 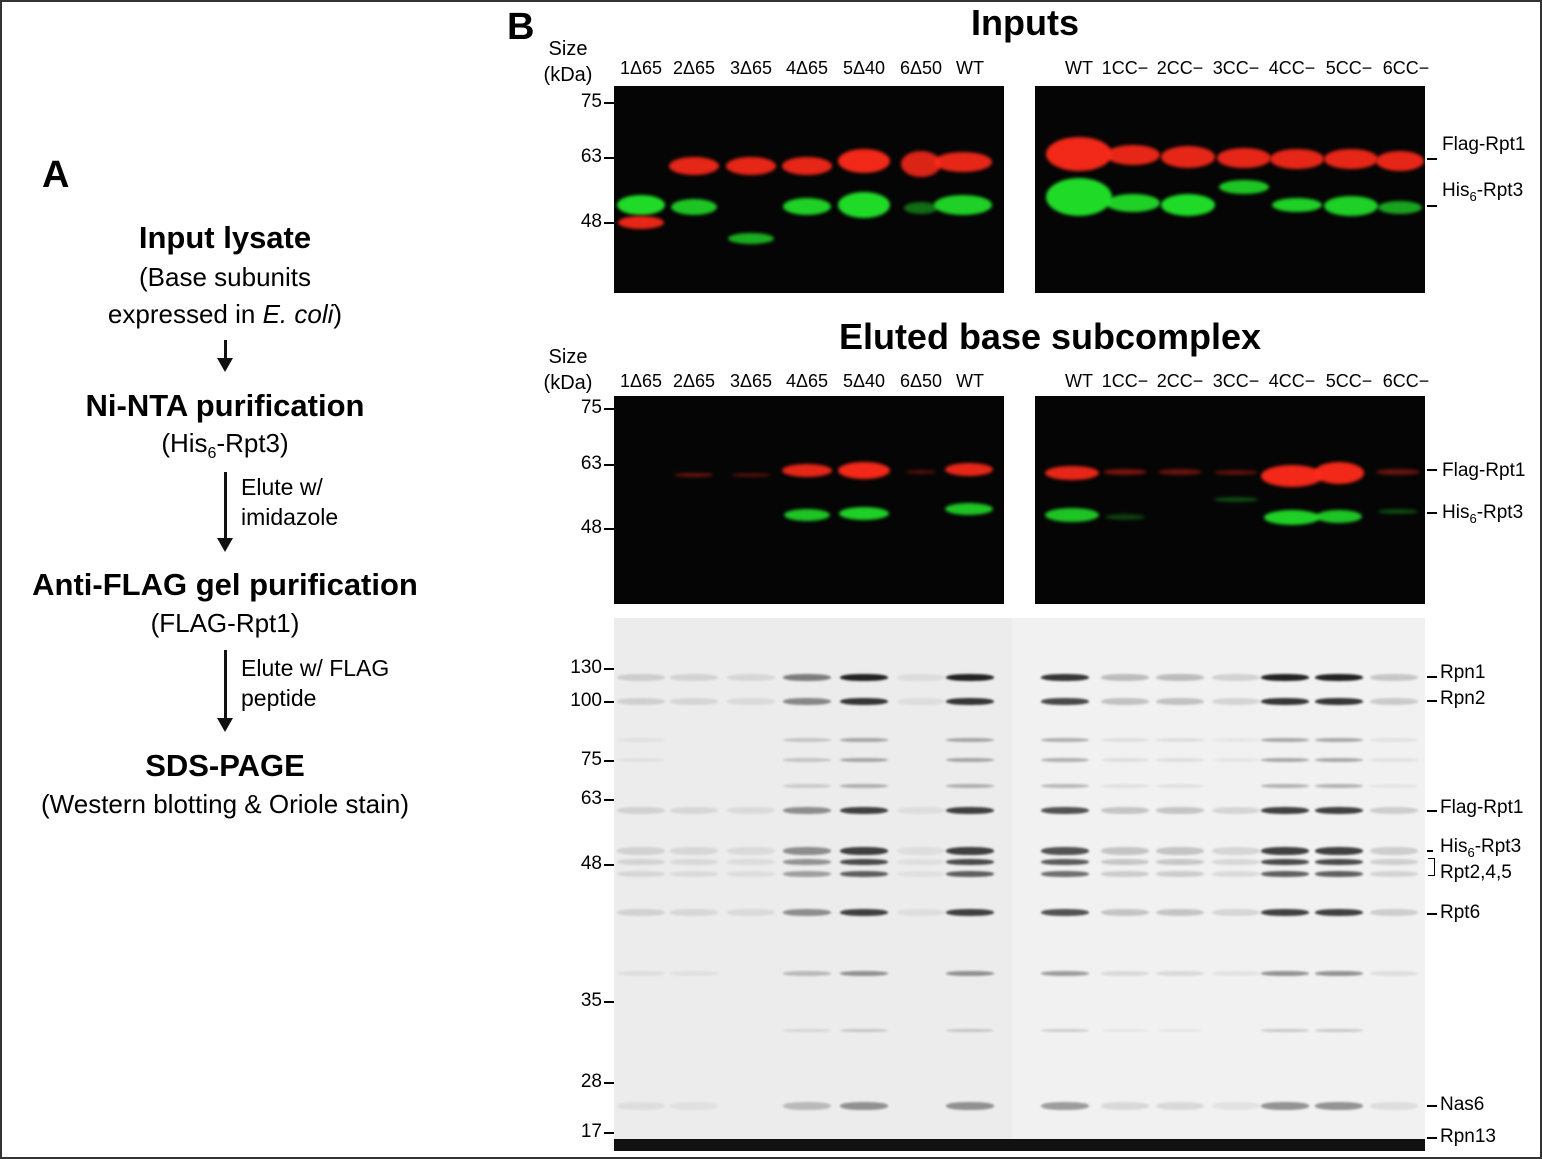 I want to click on mw-marker-label: 100, so click(x=586, y=700).